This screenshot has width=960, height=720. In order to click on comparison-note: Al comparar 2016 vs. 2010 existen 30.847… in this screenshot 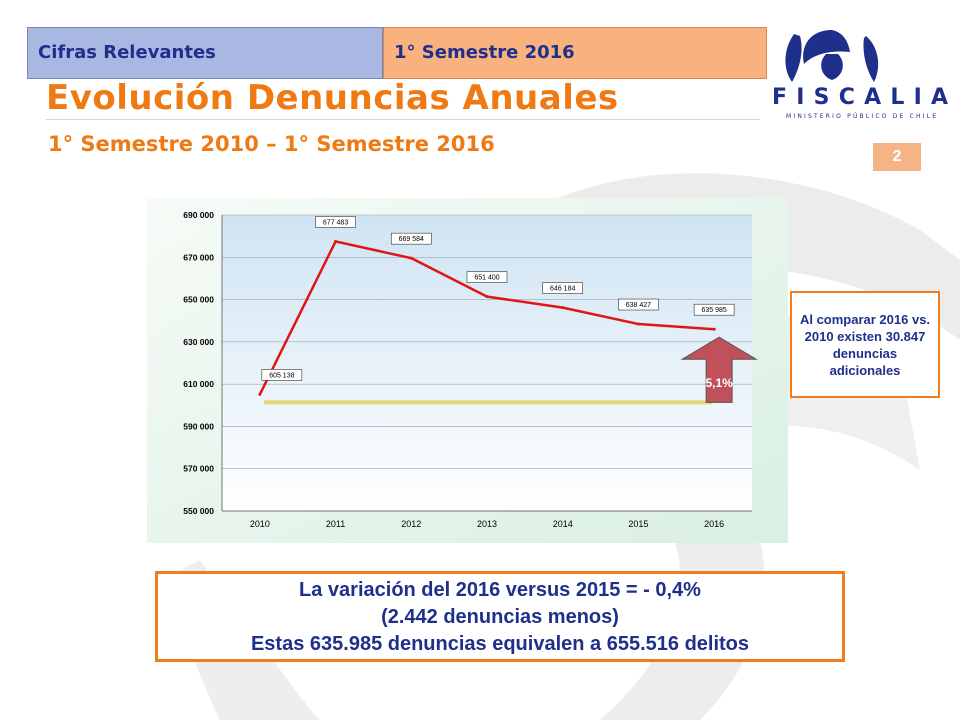, I will do `click(865, 344)`.